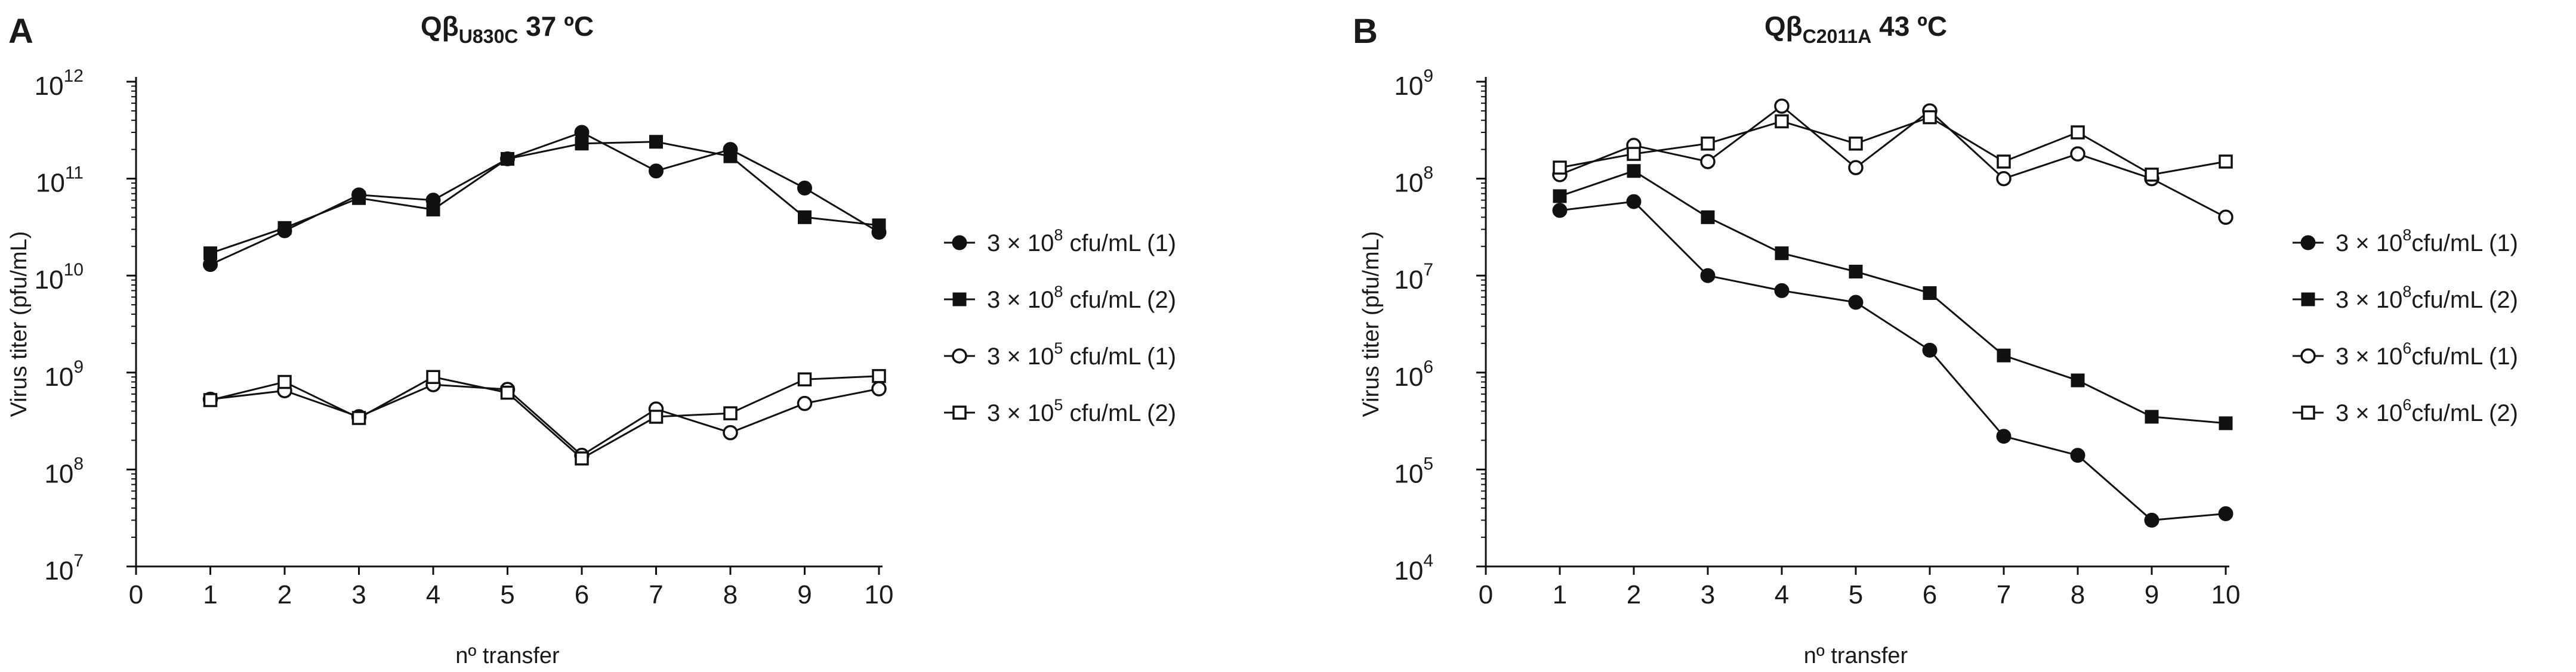  Describe the element at coordinates (1081, 411) in the screenshot. I see `legend-label: 3 × 105 cfu/mL (2)` at that location.